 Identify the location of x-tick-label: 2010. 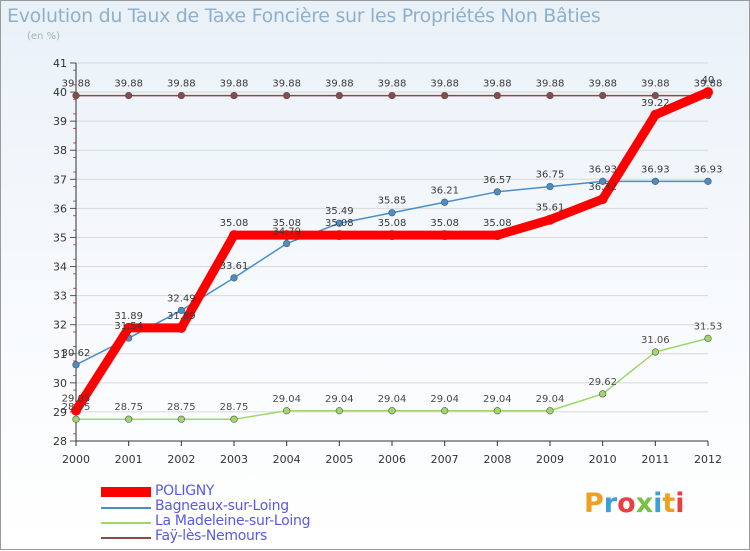
(603, 459).